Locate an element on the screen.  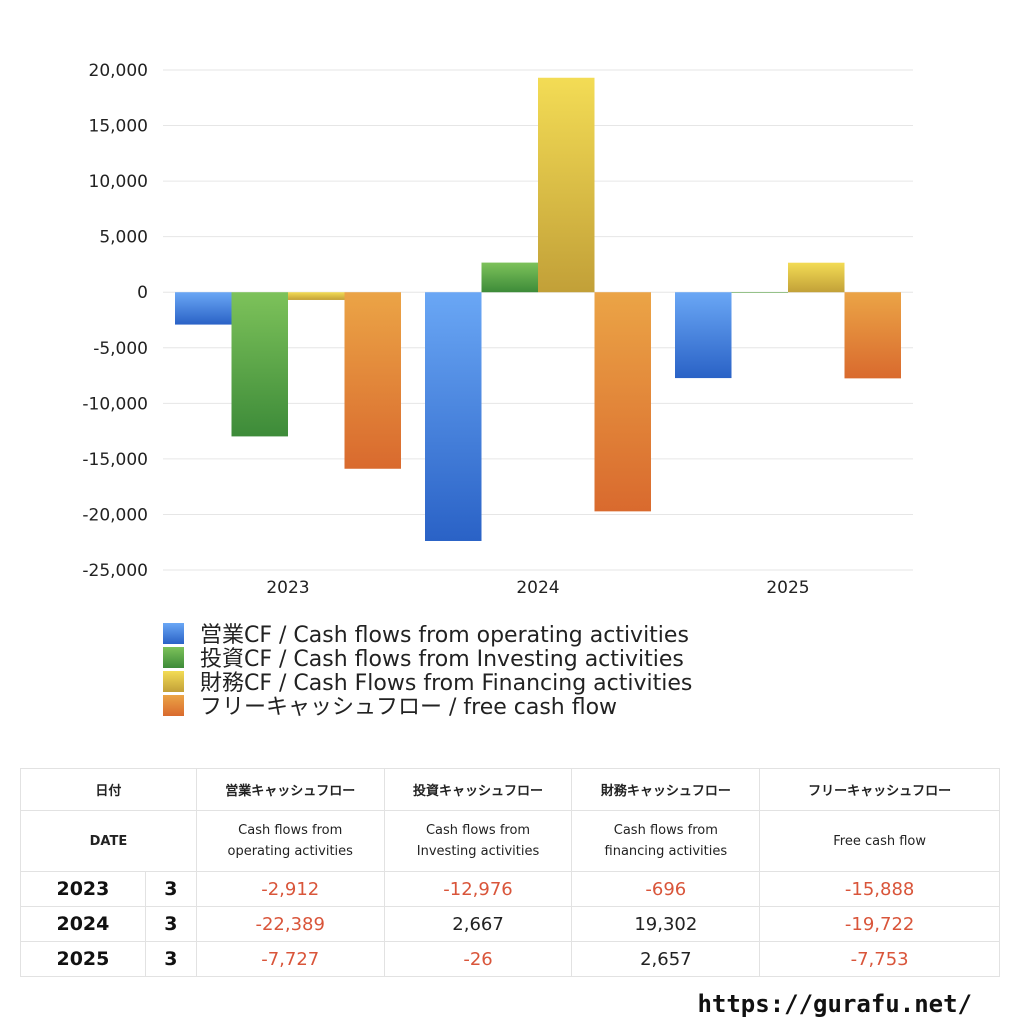
legend-swatch-investing is located at coordinates (173, 657).